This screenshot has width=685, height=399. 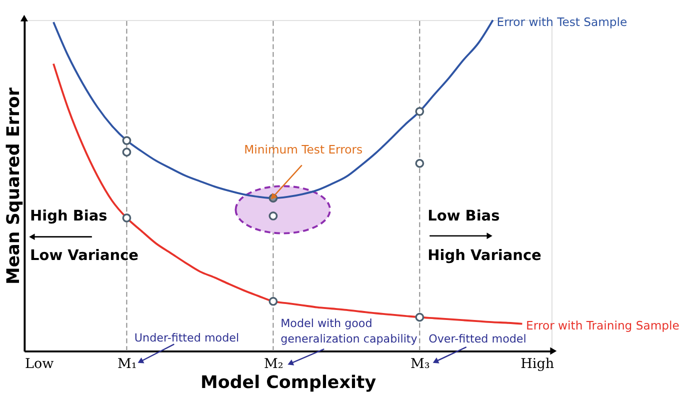 I want to click on y-axis-title: Mean Squared Error, so click(x=14, y=186).